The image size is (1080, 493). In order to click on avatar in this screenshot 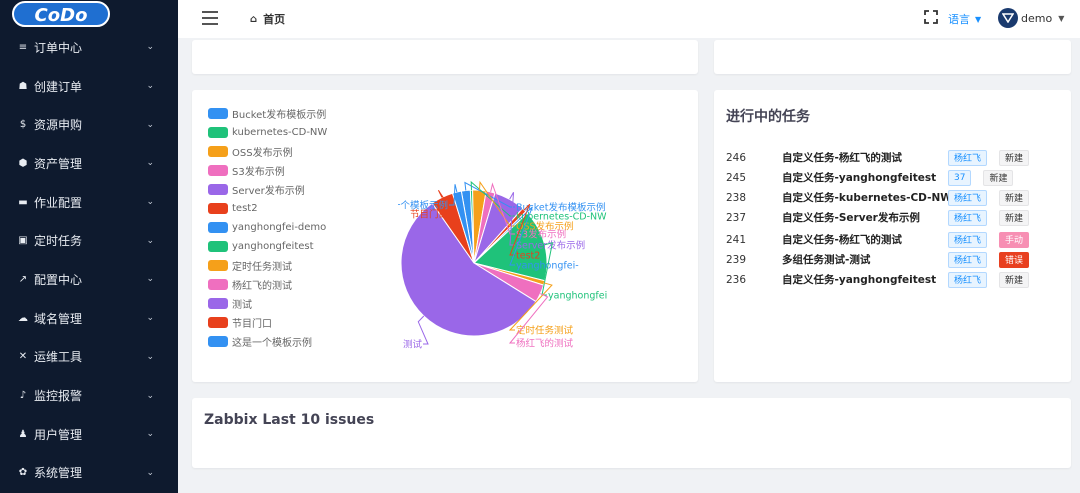, I will do `click(1008, 18)`.